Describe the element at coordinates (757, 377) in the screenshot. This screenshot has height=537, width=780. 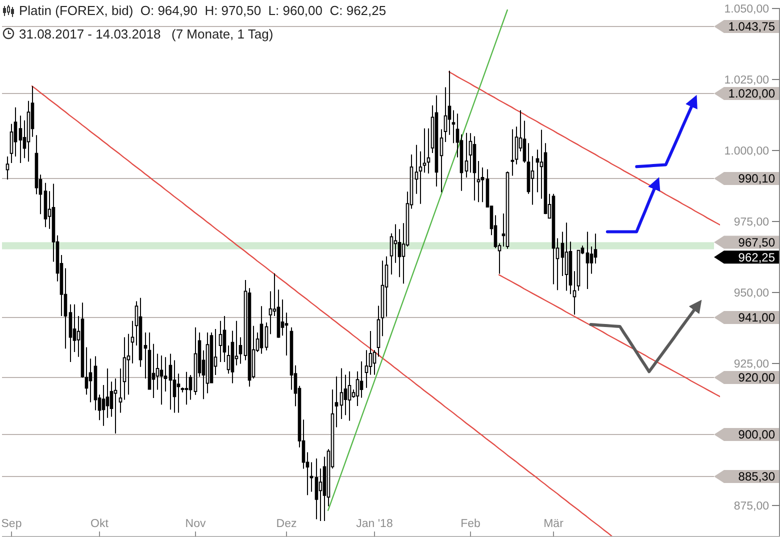
I see `ref-line-label: 920,00` at that location.